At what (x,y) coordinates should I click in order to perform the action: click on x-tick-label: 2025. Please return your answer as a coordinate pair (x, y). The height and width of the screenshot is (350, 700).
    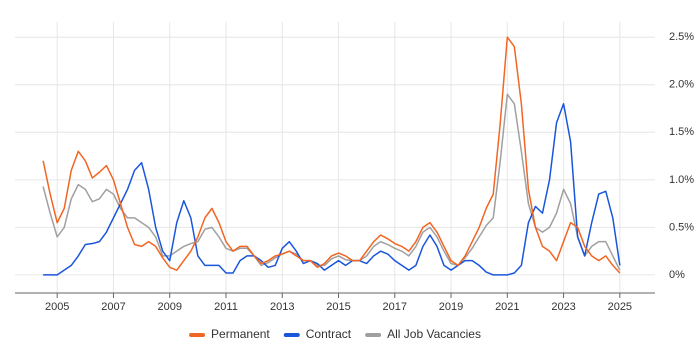
    Looking at the image, I should click on (620, 307).